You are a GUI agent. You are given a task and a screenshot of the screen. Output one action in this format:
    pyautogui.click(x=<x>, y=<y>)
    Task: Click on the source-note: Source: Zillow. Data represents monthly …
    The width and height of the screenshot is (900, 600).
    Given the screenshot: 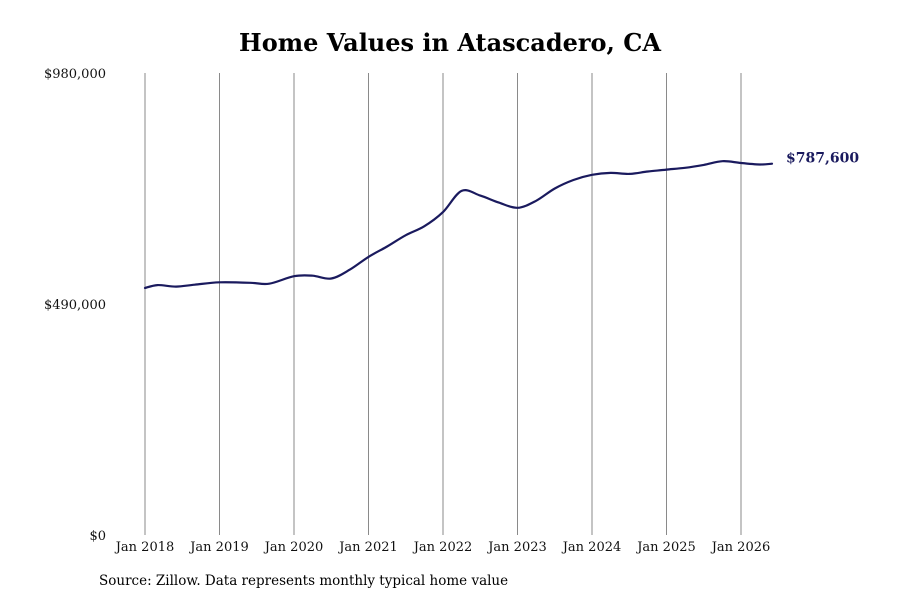 What is the action you would take?
    pyautogui.click(x=304, y=581)
    